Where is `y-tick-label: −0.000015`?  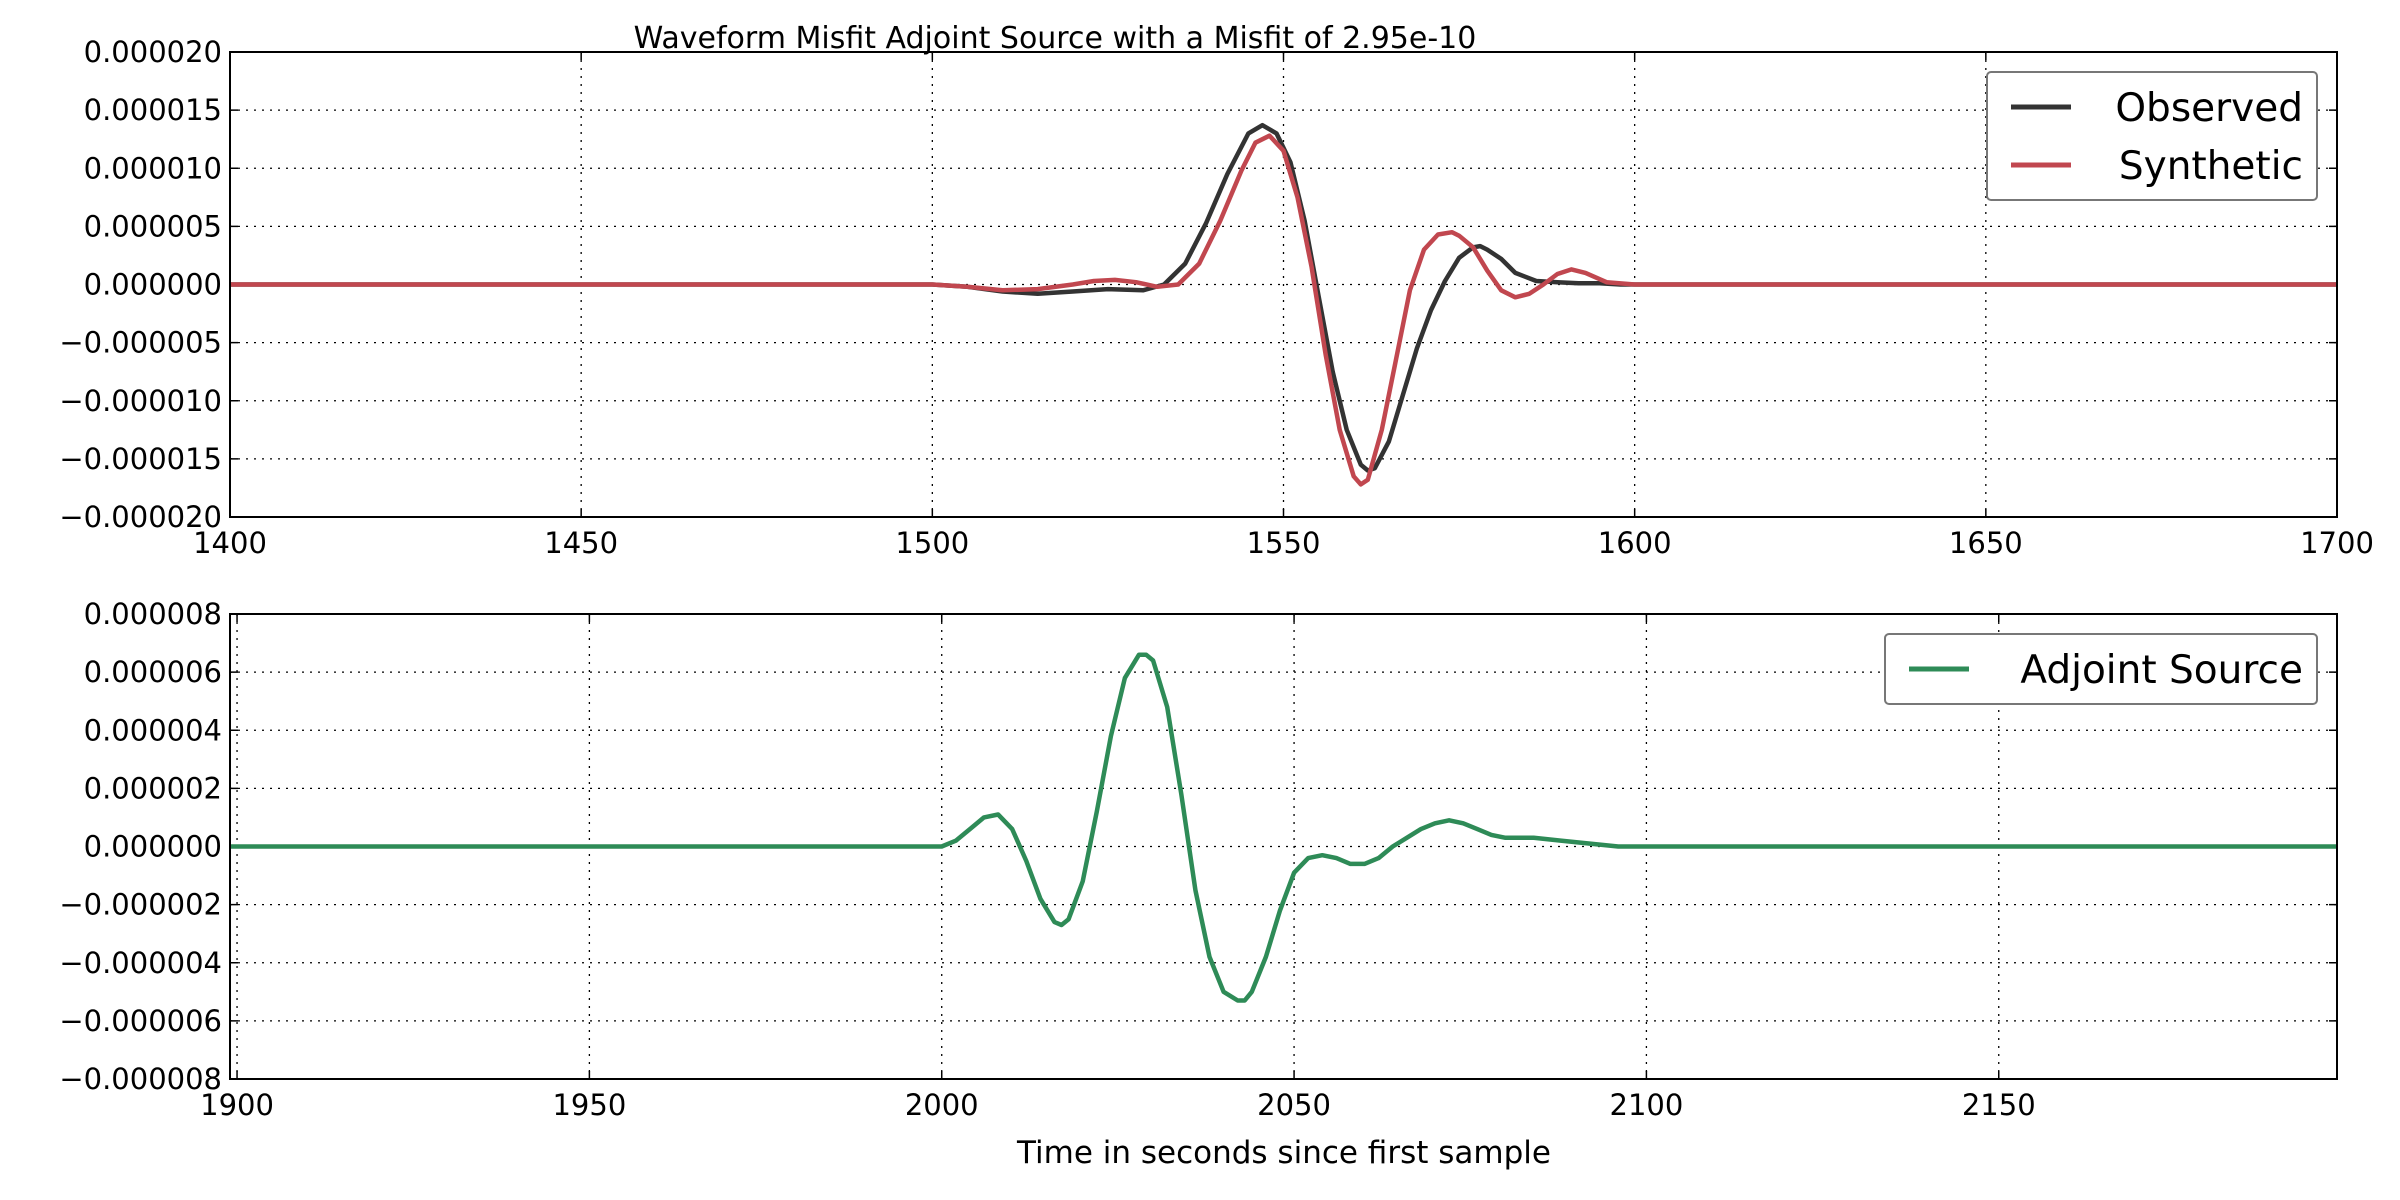
y-tick-label: −0.000015 is located at coordinates (140, 459).